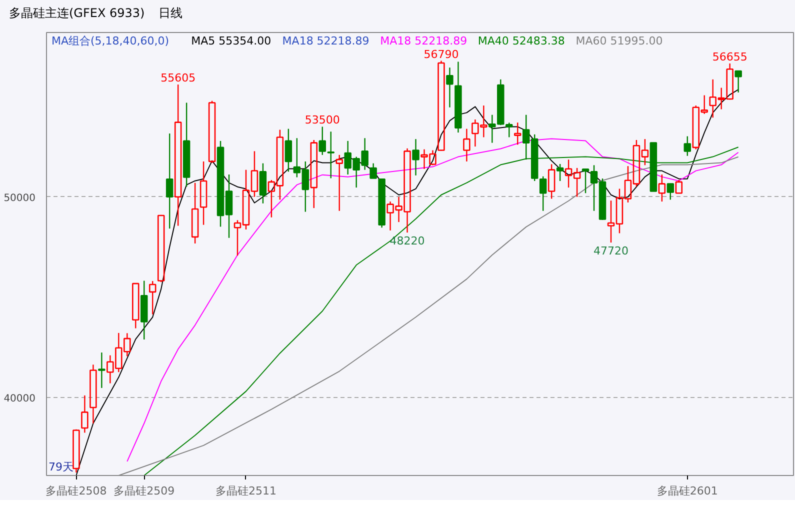 This screenshot has width=795, height=512. Describe the element at coordinates (407, 241) in the screenshot. I see `annotation: 48220` at that location.